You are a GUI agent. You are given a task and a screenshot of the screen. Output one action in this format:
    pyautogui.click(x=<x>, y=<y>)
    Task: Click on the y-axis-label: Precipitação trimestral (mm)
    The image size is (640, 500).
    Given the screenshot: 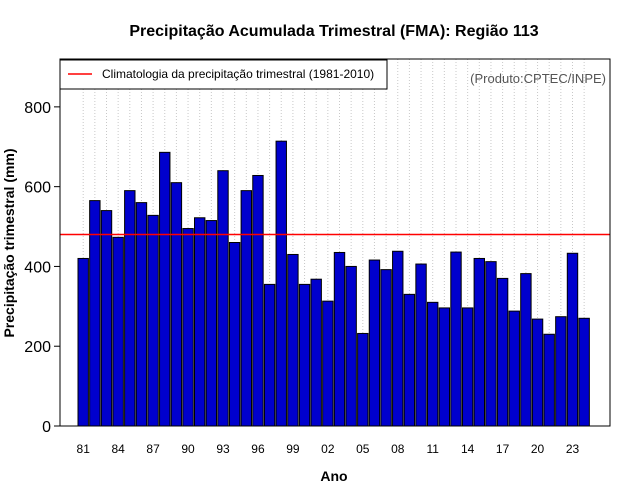 What is the action you would take?
    pyautogui.click(x=9, y=242)
    